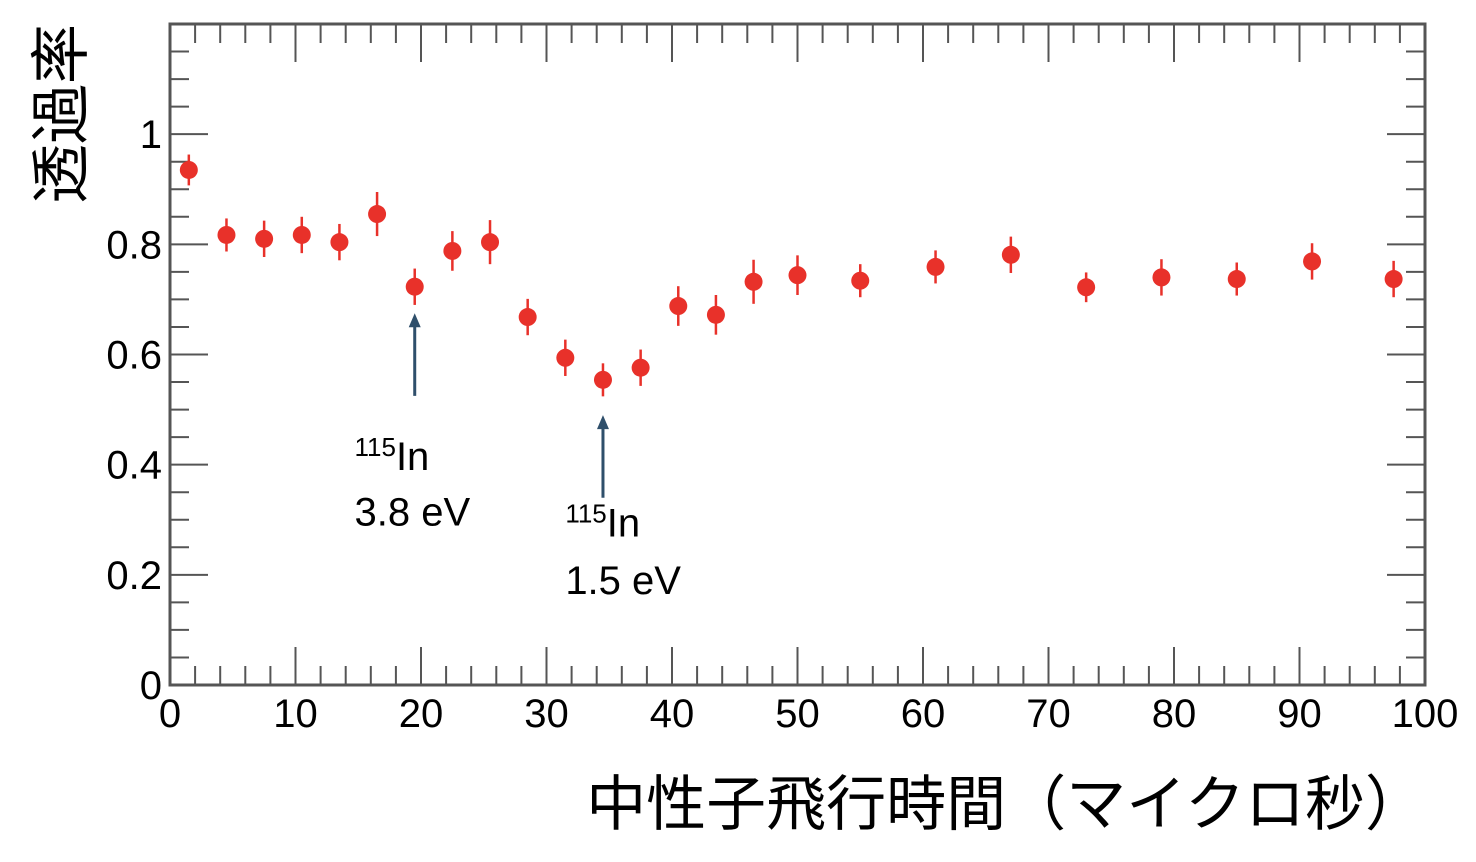 The height and width of the screenshot is (862, 1476). I want to click on x-axis-title: 中性子飛行時間（マイクロ秒）, so click(1005, 805).